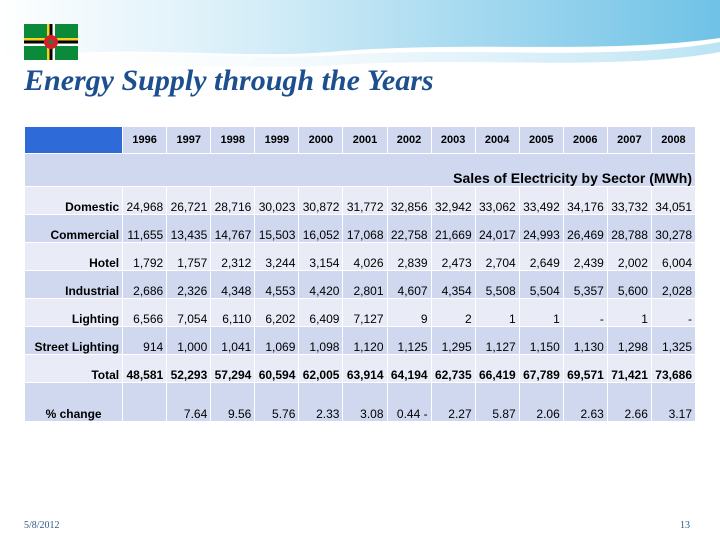 The width and height of the screenshot is (720, 540). What do you see at coordinates (73, 402) in the screenshot?
I see `row-label: % change` at bounding box center [73, 402].